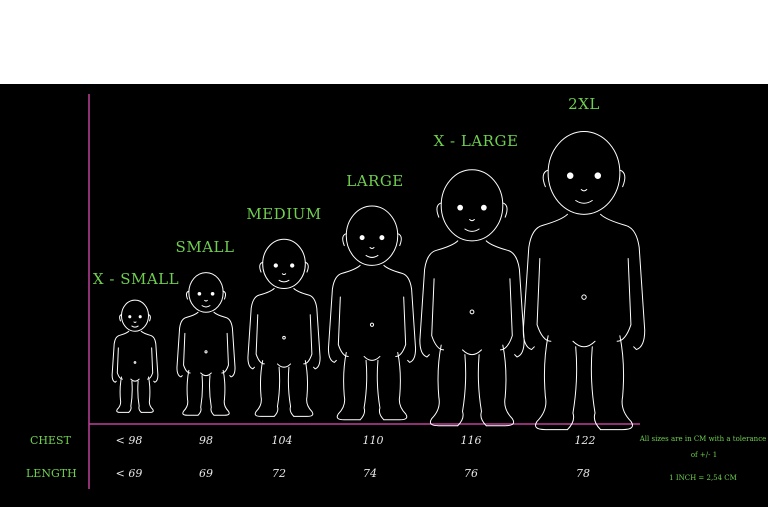 The image size is (768, 507). What do you see at coordinates (129, 440) in the screenshot?
I see `chest-value-xsmall: < 98` at bounding box center [129, 440].